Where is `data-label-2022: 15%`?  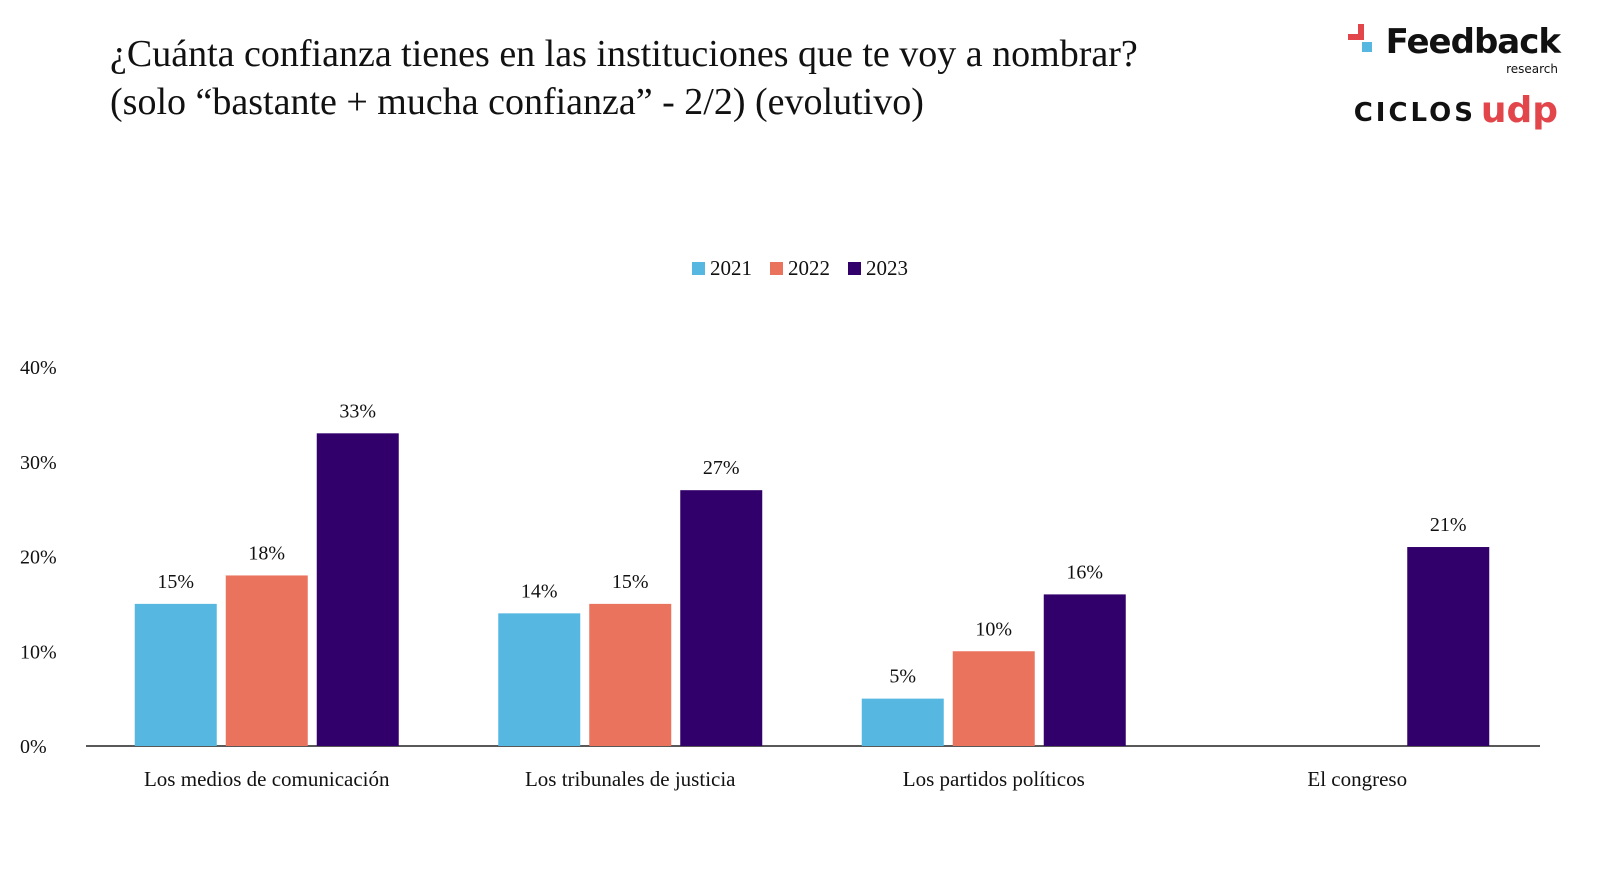
data-label-2022: 15% is located at coordinates (630, 582).